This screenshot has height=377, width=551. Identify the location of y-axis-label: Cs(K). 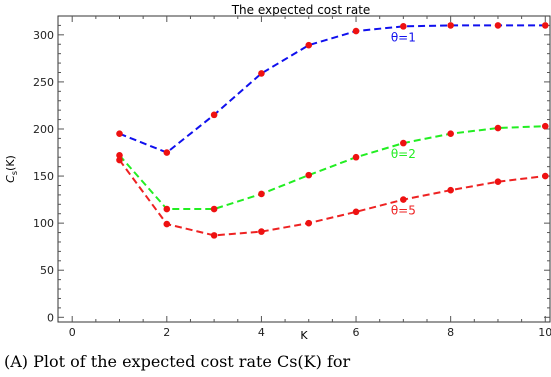
(11, 169).